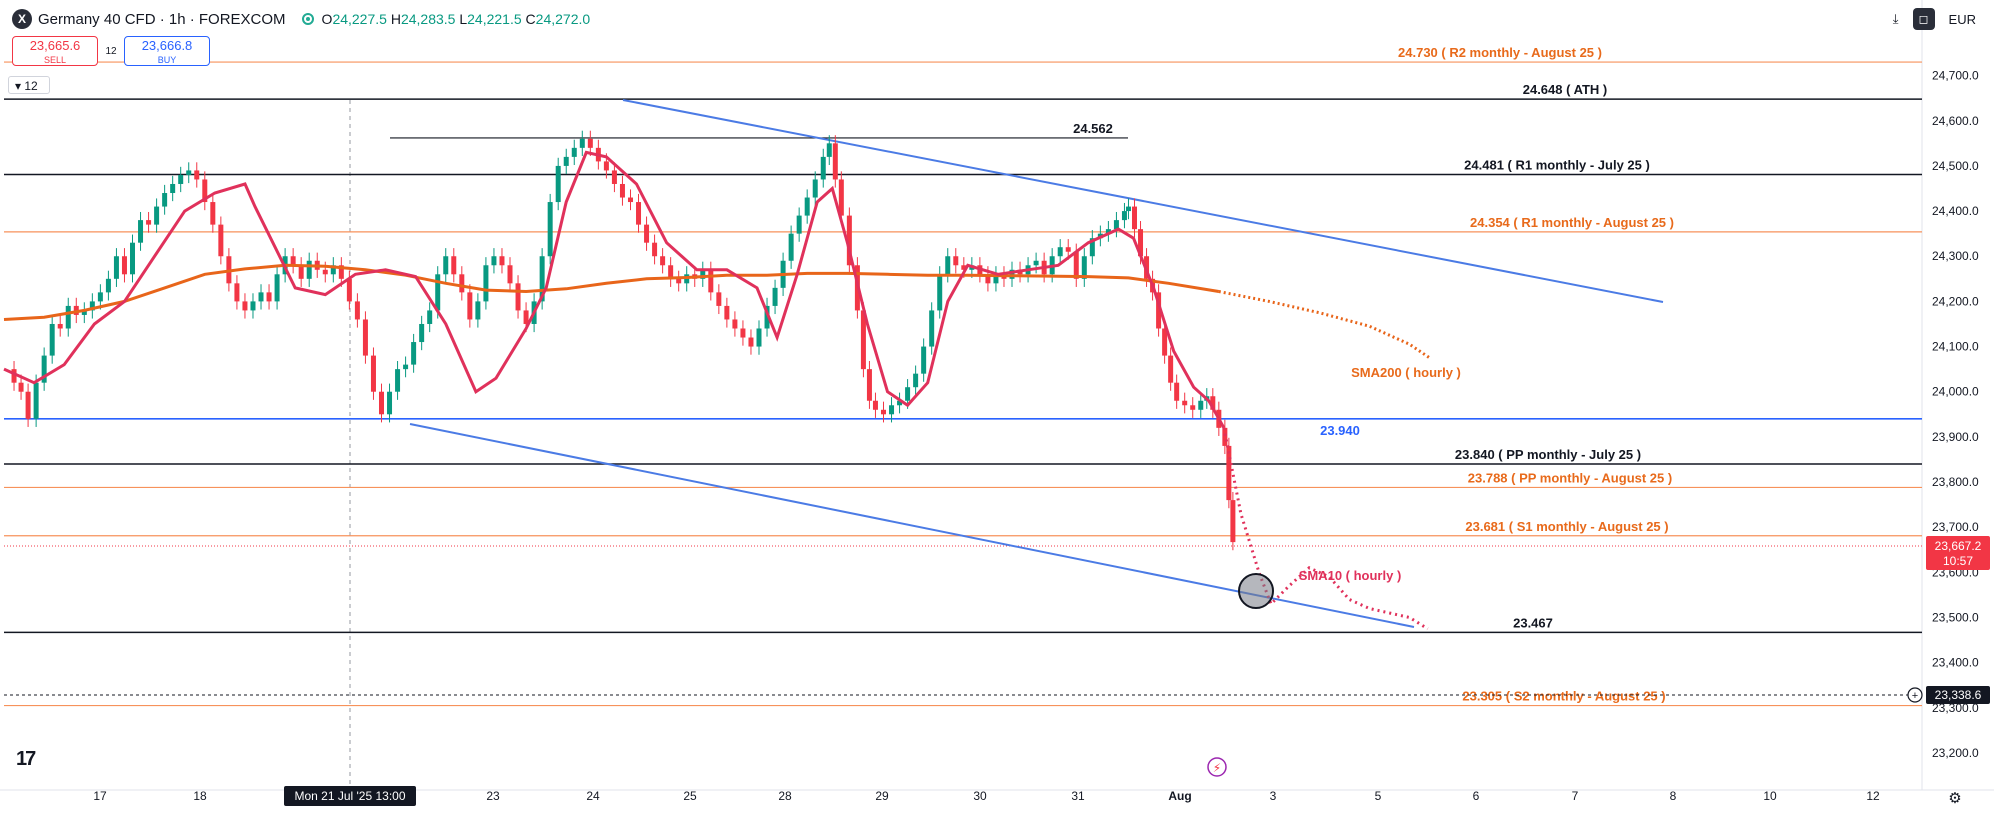  What do you see at coordinates (395, 19) in the screenshot?
I see `high-prefix: H` at bounding box center [395, 19].